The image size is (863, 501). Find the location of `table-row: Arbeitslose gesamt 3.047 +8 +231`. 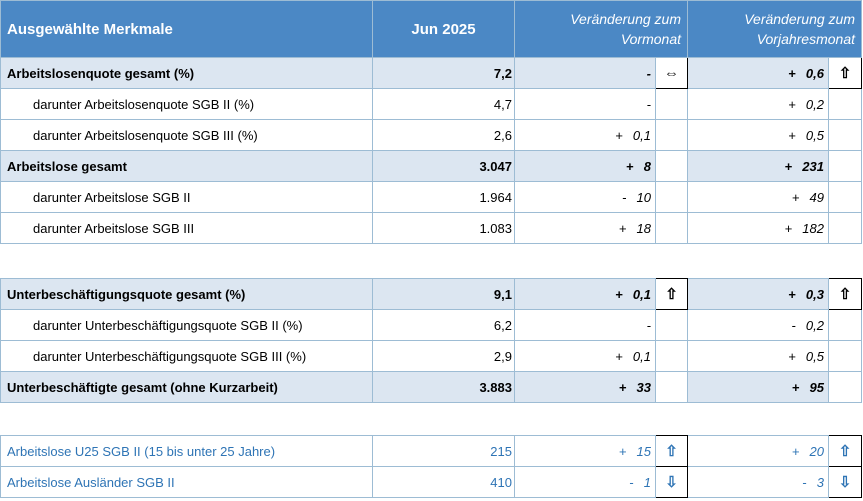

table-row: Arbeitslose gesamt 3.047 +8 +231 is located at coordinates (431, 166).